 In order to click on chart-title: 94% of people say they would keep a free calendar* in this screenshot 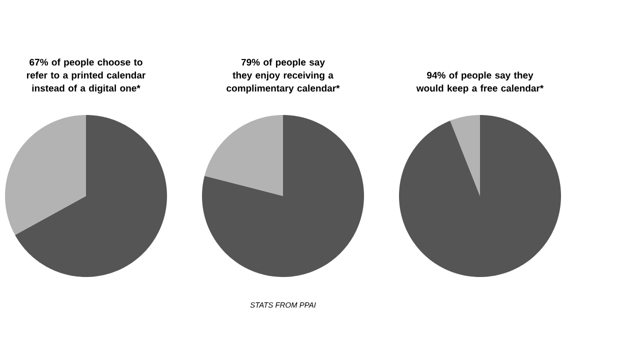, I will do `click(480, 83)`.